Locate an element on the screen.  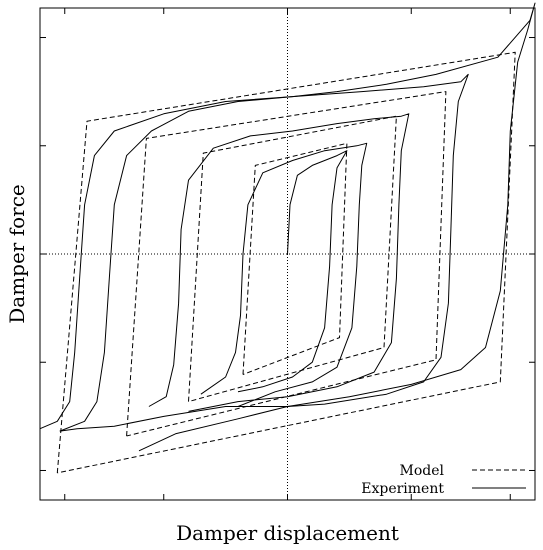
legend: Model Experiment is located at coordinates (443, 480).